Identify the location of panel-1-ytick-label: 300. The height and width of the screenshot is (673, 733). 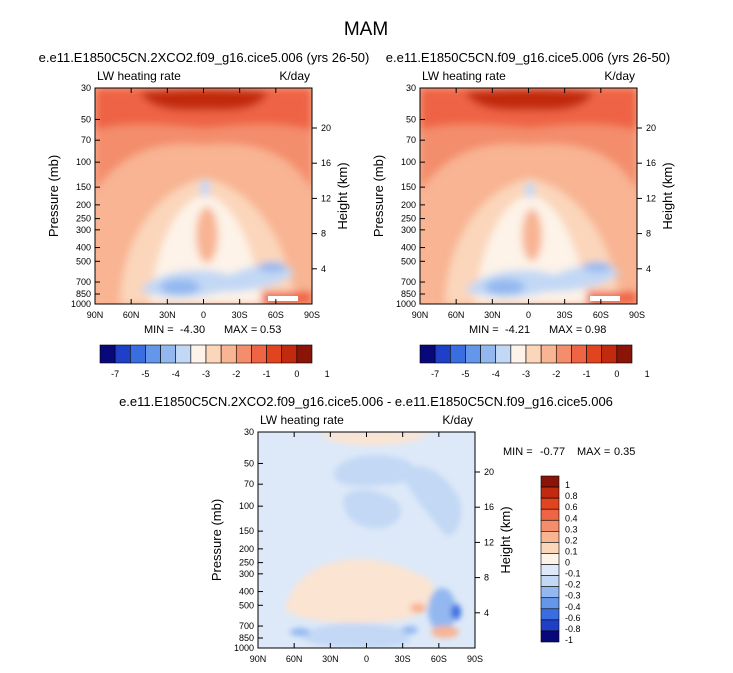
(83, 230).